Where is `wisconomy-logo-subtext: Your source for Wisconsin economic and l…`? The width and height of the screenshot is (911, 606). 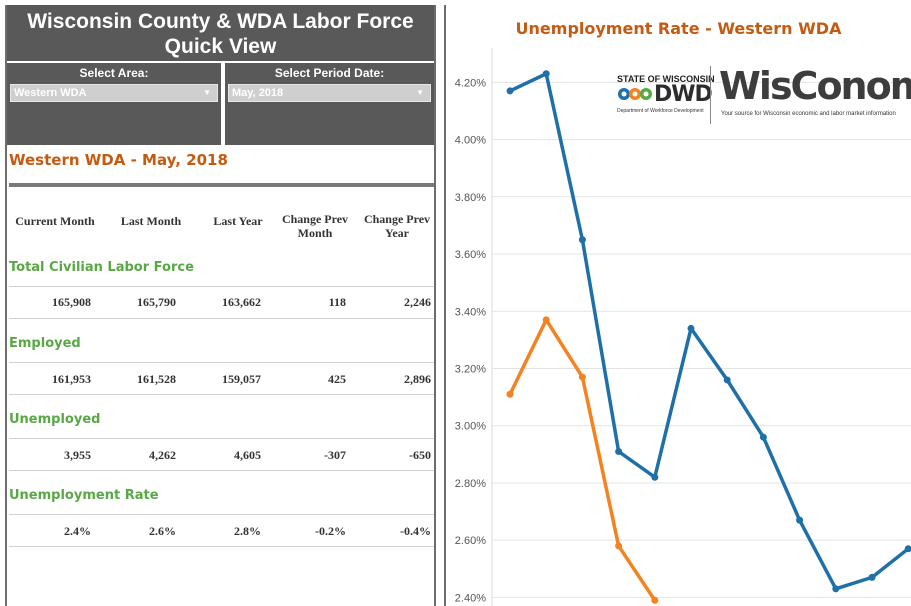 wisconomy-logo-subtext: Your source for Wisconsin economic and l… is located at coordinates (808, 114).